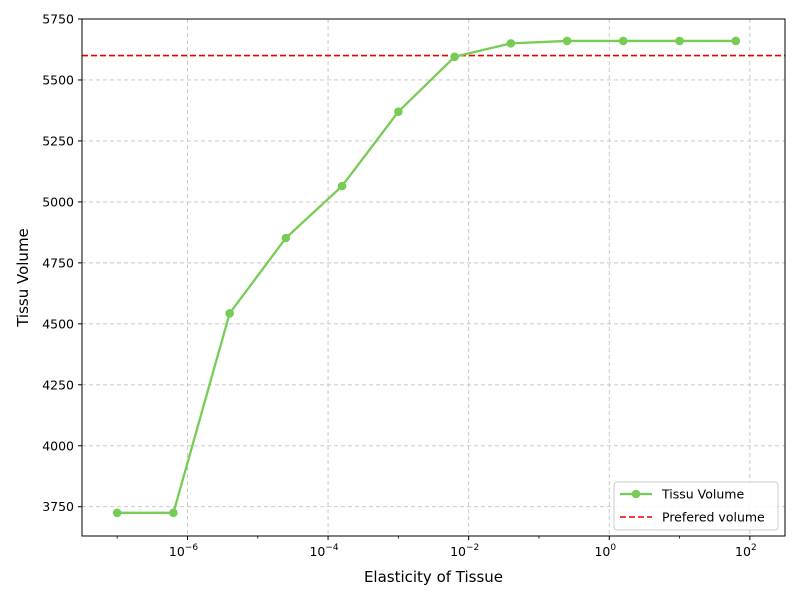 This screenshot has width=800, height=600. What do you see at coordinates (58, 140) in the screenshot?
I see `y-tick-label: 5250` at bounding box center [58, 140].